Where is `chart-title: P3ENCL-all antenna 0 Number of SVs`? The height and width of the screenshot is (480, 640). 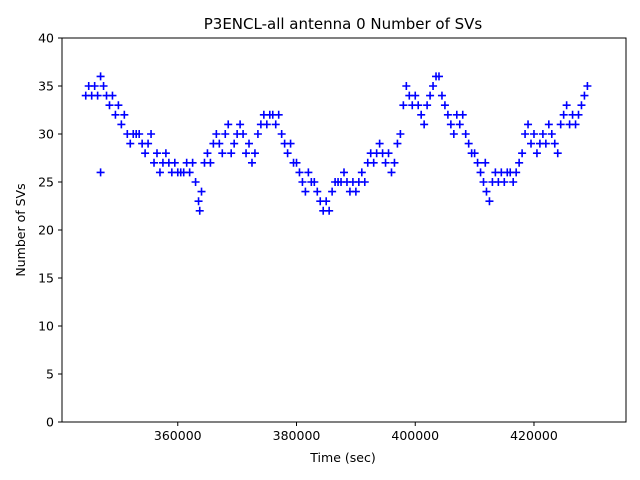
chart-title: P3ENCL-all antenna 0 Number of SVs is located at coordinates (343, 24).